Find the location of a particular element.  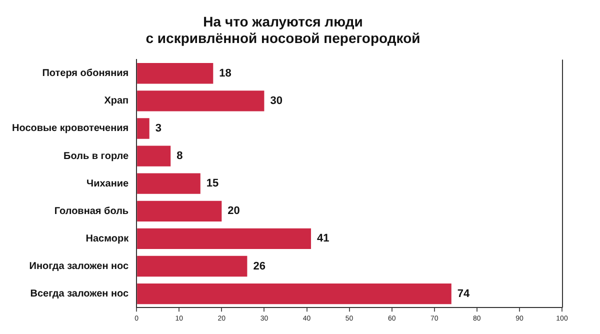

data-label: 20 is located at coordinates (234, 211).